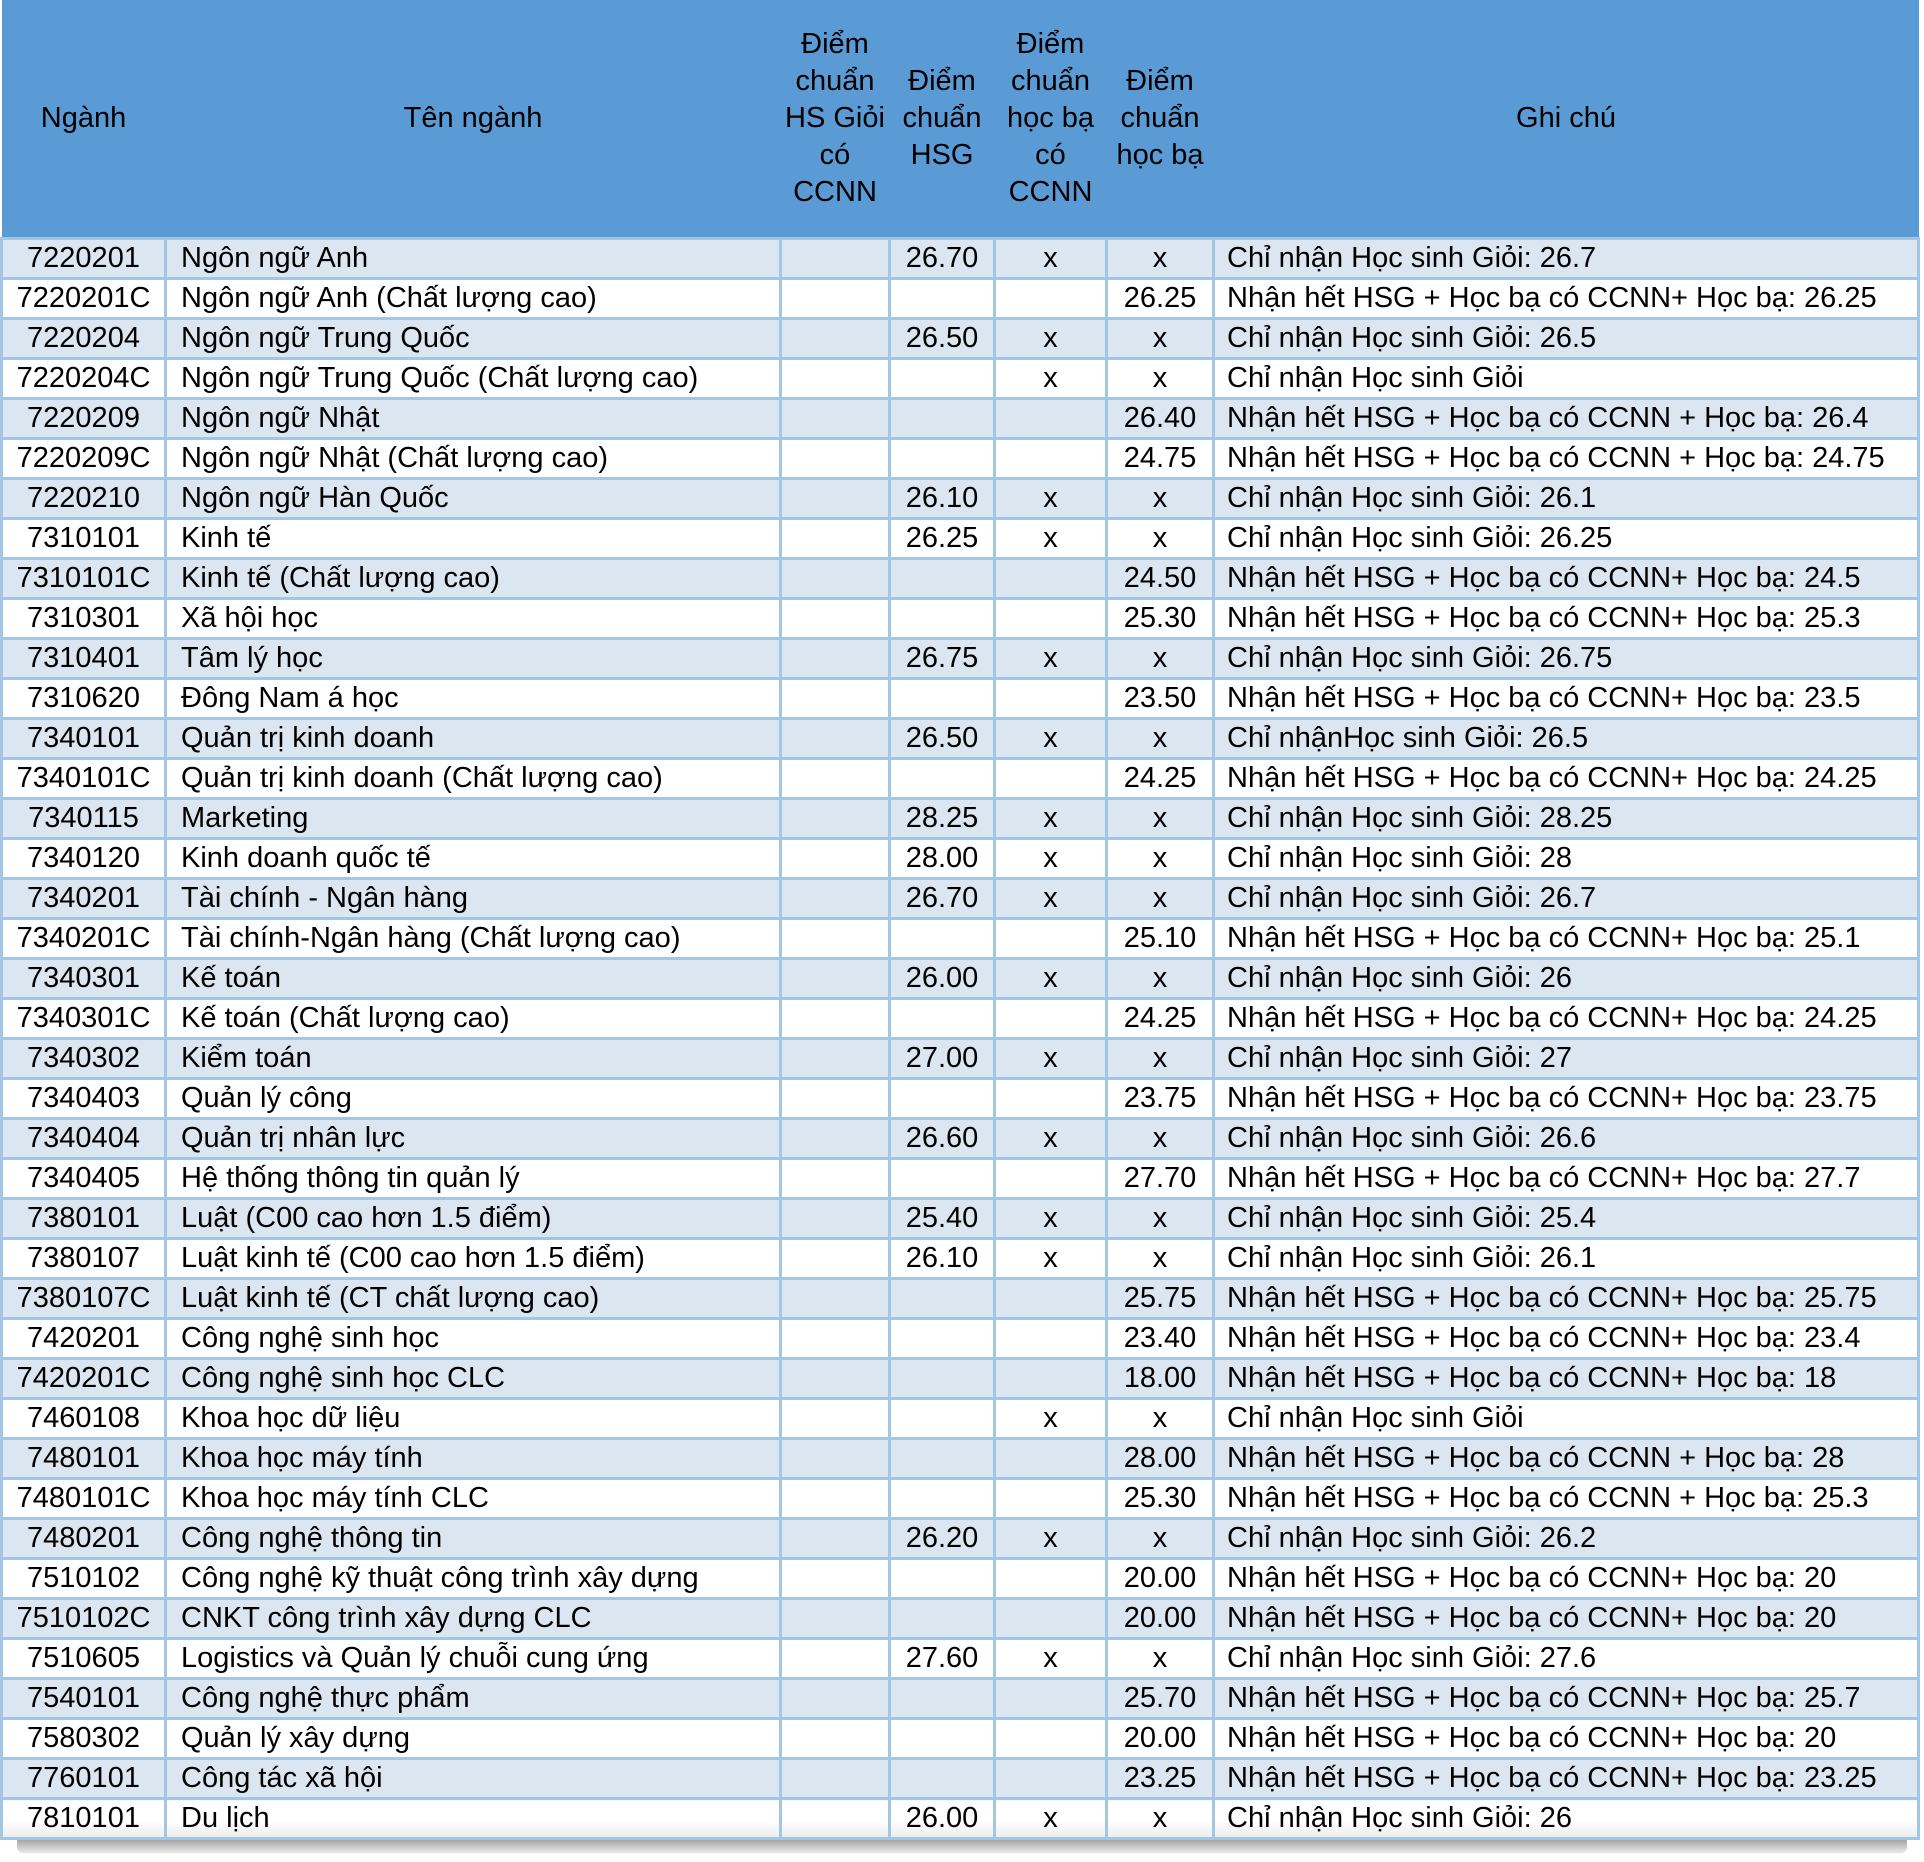 The width and height of the screenshot is (1924, 1862). I want to click on cell-code: 7480101, so click(83, 1458).